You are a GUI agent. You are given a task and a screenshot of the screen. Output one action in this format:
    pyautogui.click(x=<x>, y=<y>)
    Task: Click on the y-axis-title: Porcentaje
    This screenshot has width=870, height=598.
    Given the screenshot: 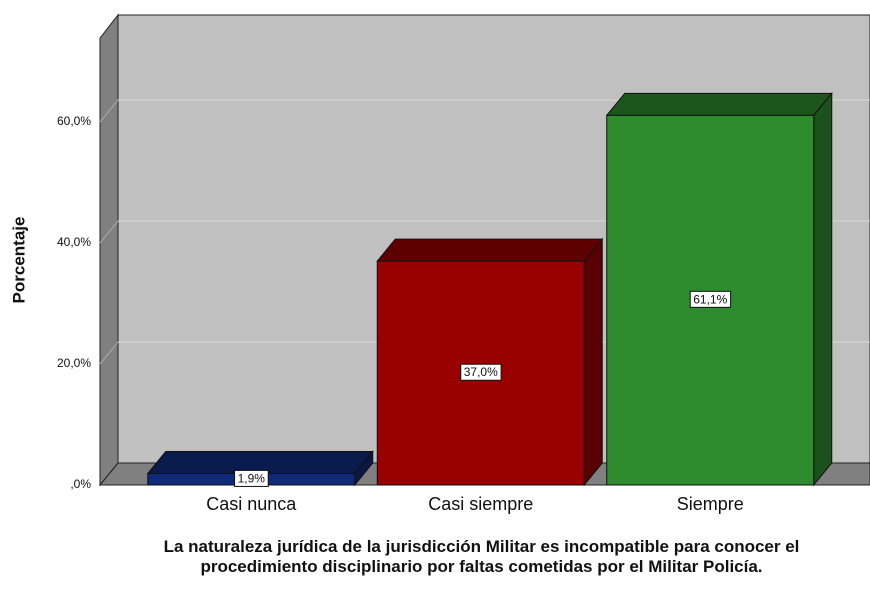 What is the action you would take?
    pyautogui.click(x=18, y=260)
    